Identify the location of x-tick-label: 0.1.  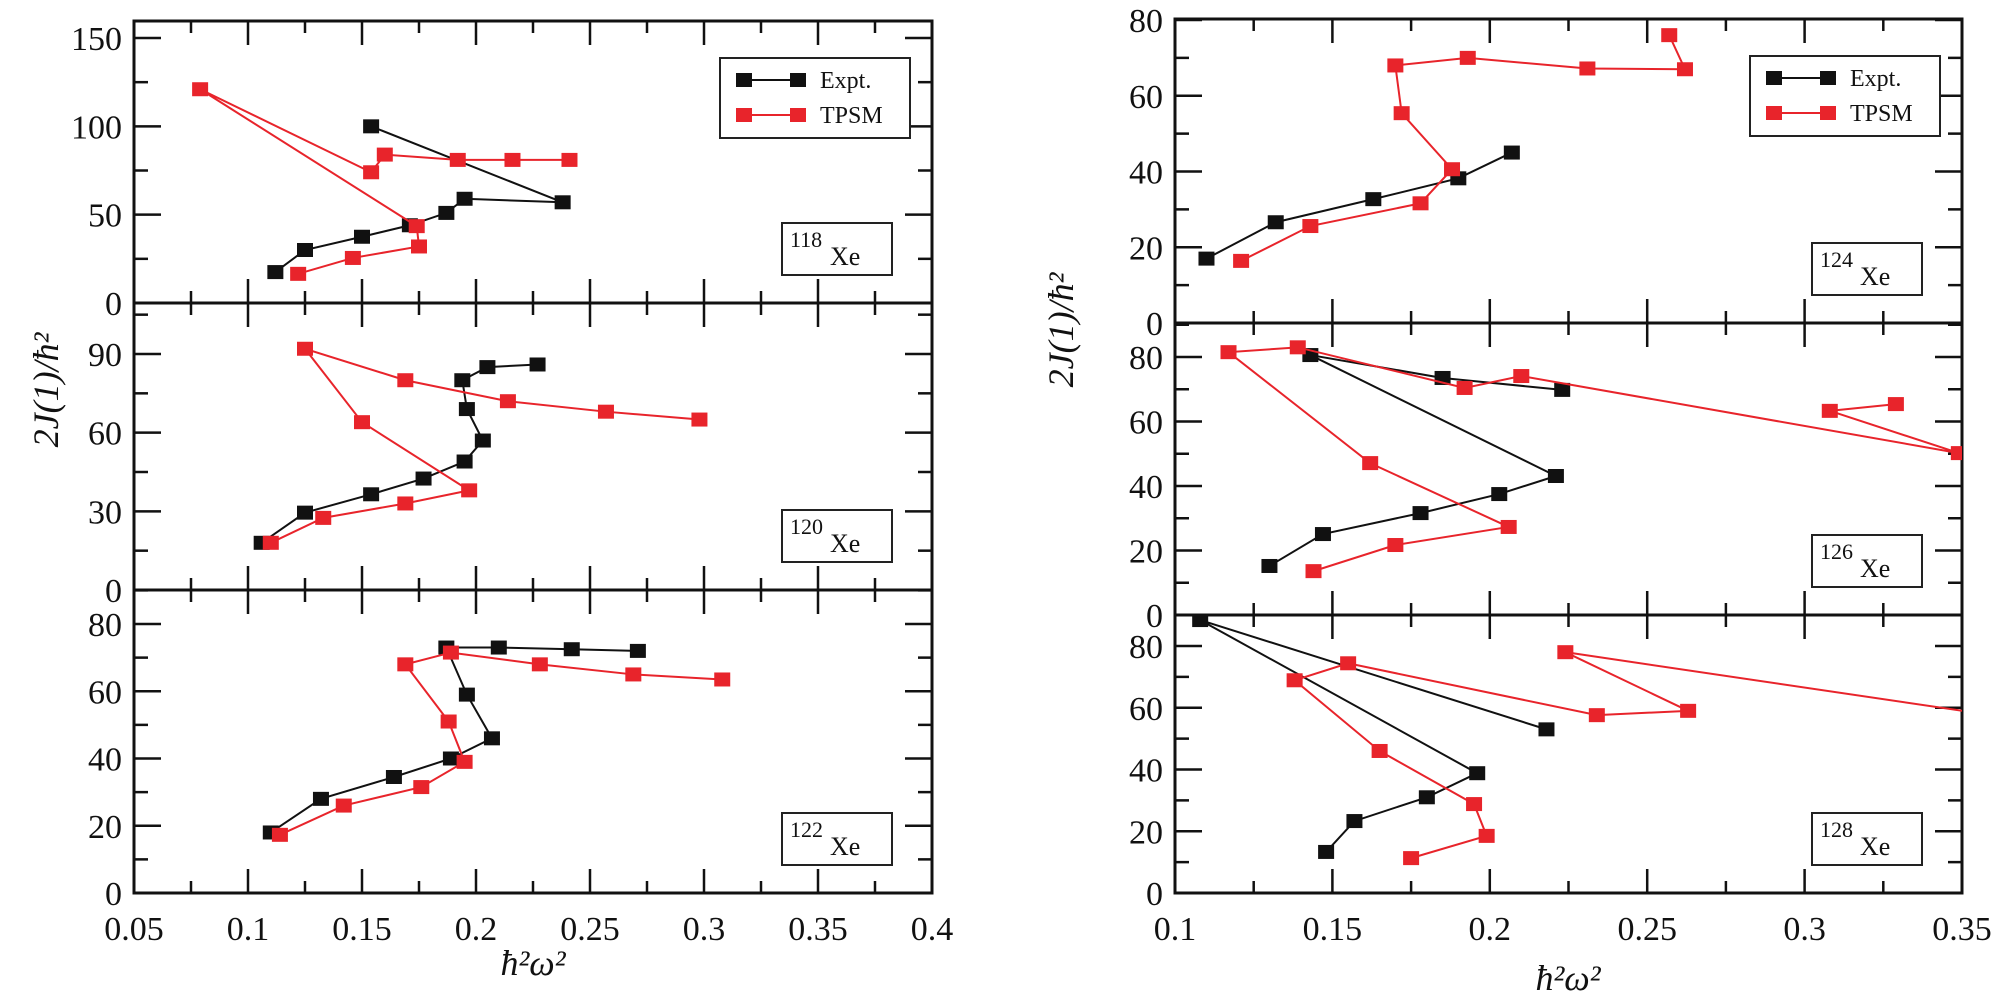
(1175, 929).